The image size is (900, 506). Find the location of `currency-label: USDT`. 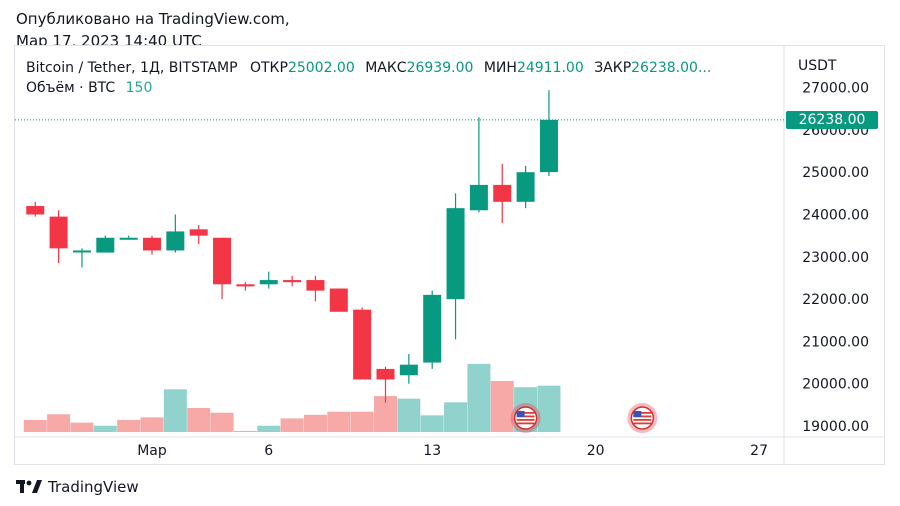

currency-label: USDT is located at coordinates (817, 66).